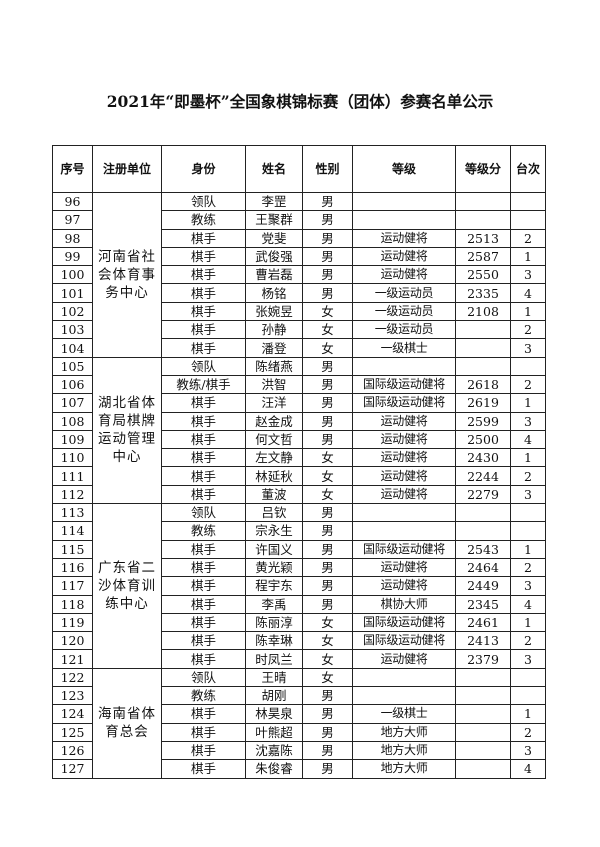 The image size is (600, 847). What do you see at coordinates (72, 403) in the screenshot?
I see `cell-index: 107` at bounding box center [72, 403].